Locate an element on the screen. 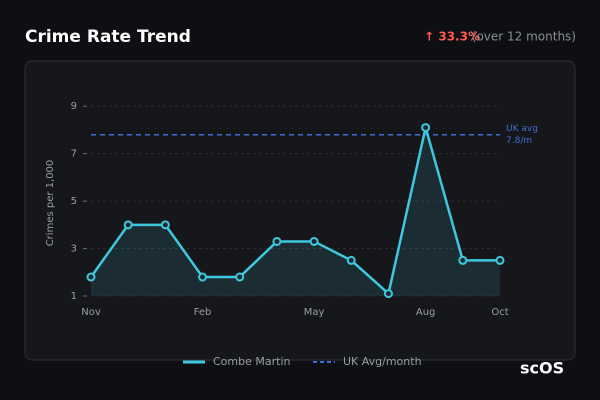 Image resolution: width=600 pixels, height=400 pixels. x-tick-label: May is located at coordinates (314, 312).